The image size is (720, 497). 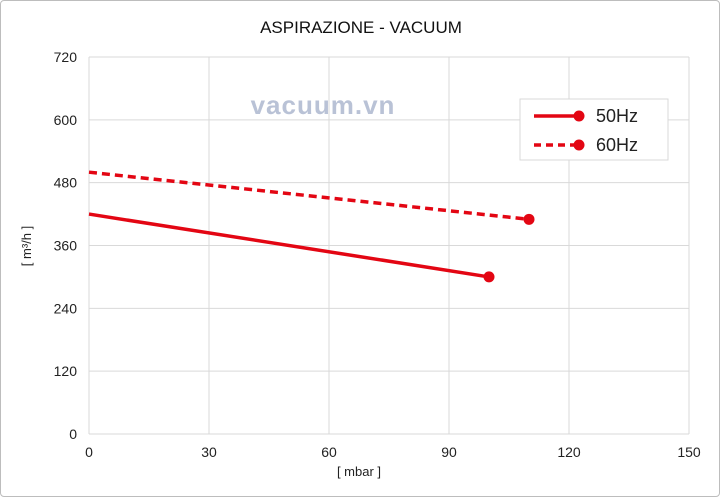 What do you see at coordinates (617, 116) in the screenshot?
I see `legend-label-50hz: 50Hz` at bounding box center [617, 116].